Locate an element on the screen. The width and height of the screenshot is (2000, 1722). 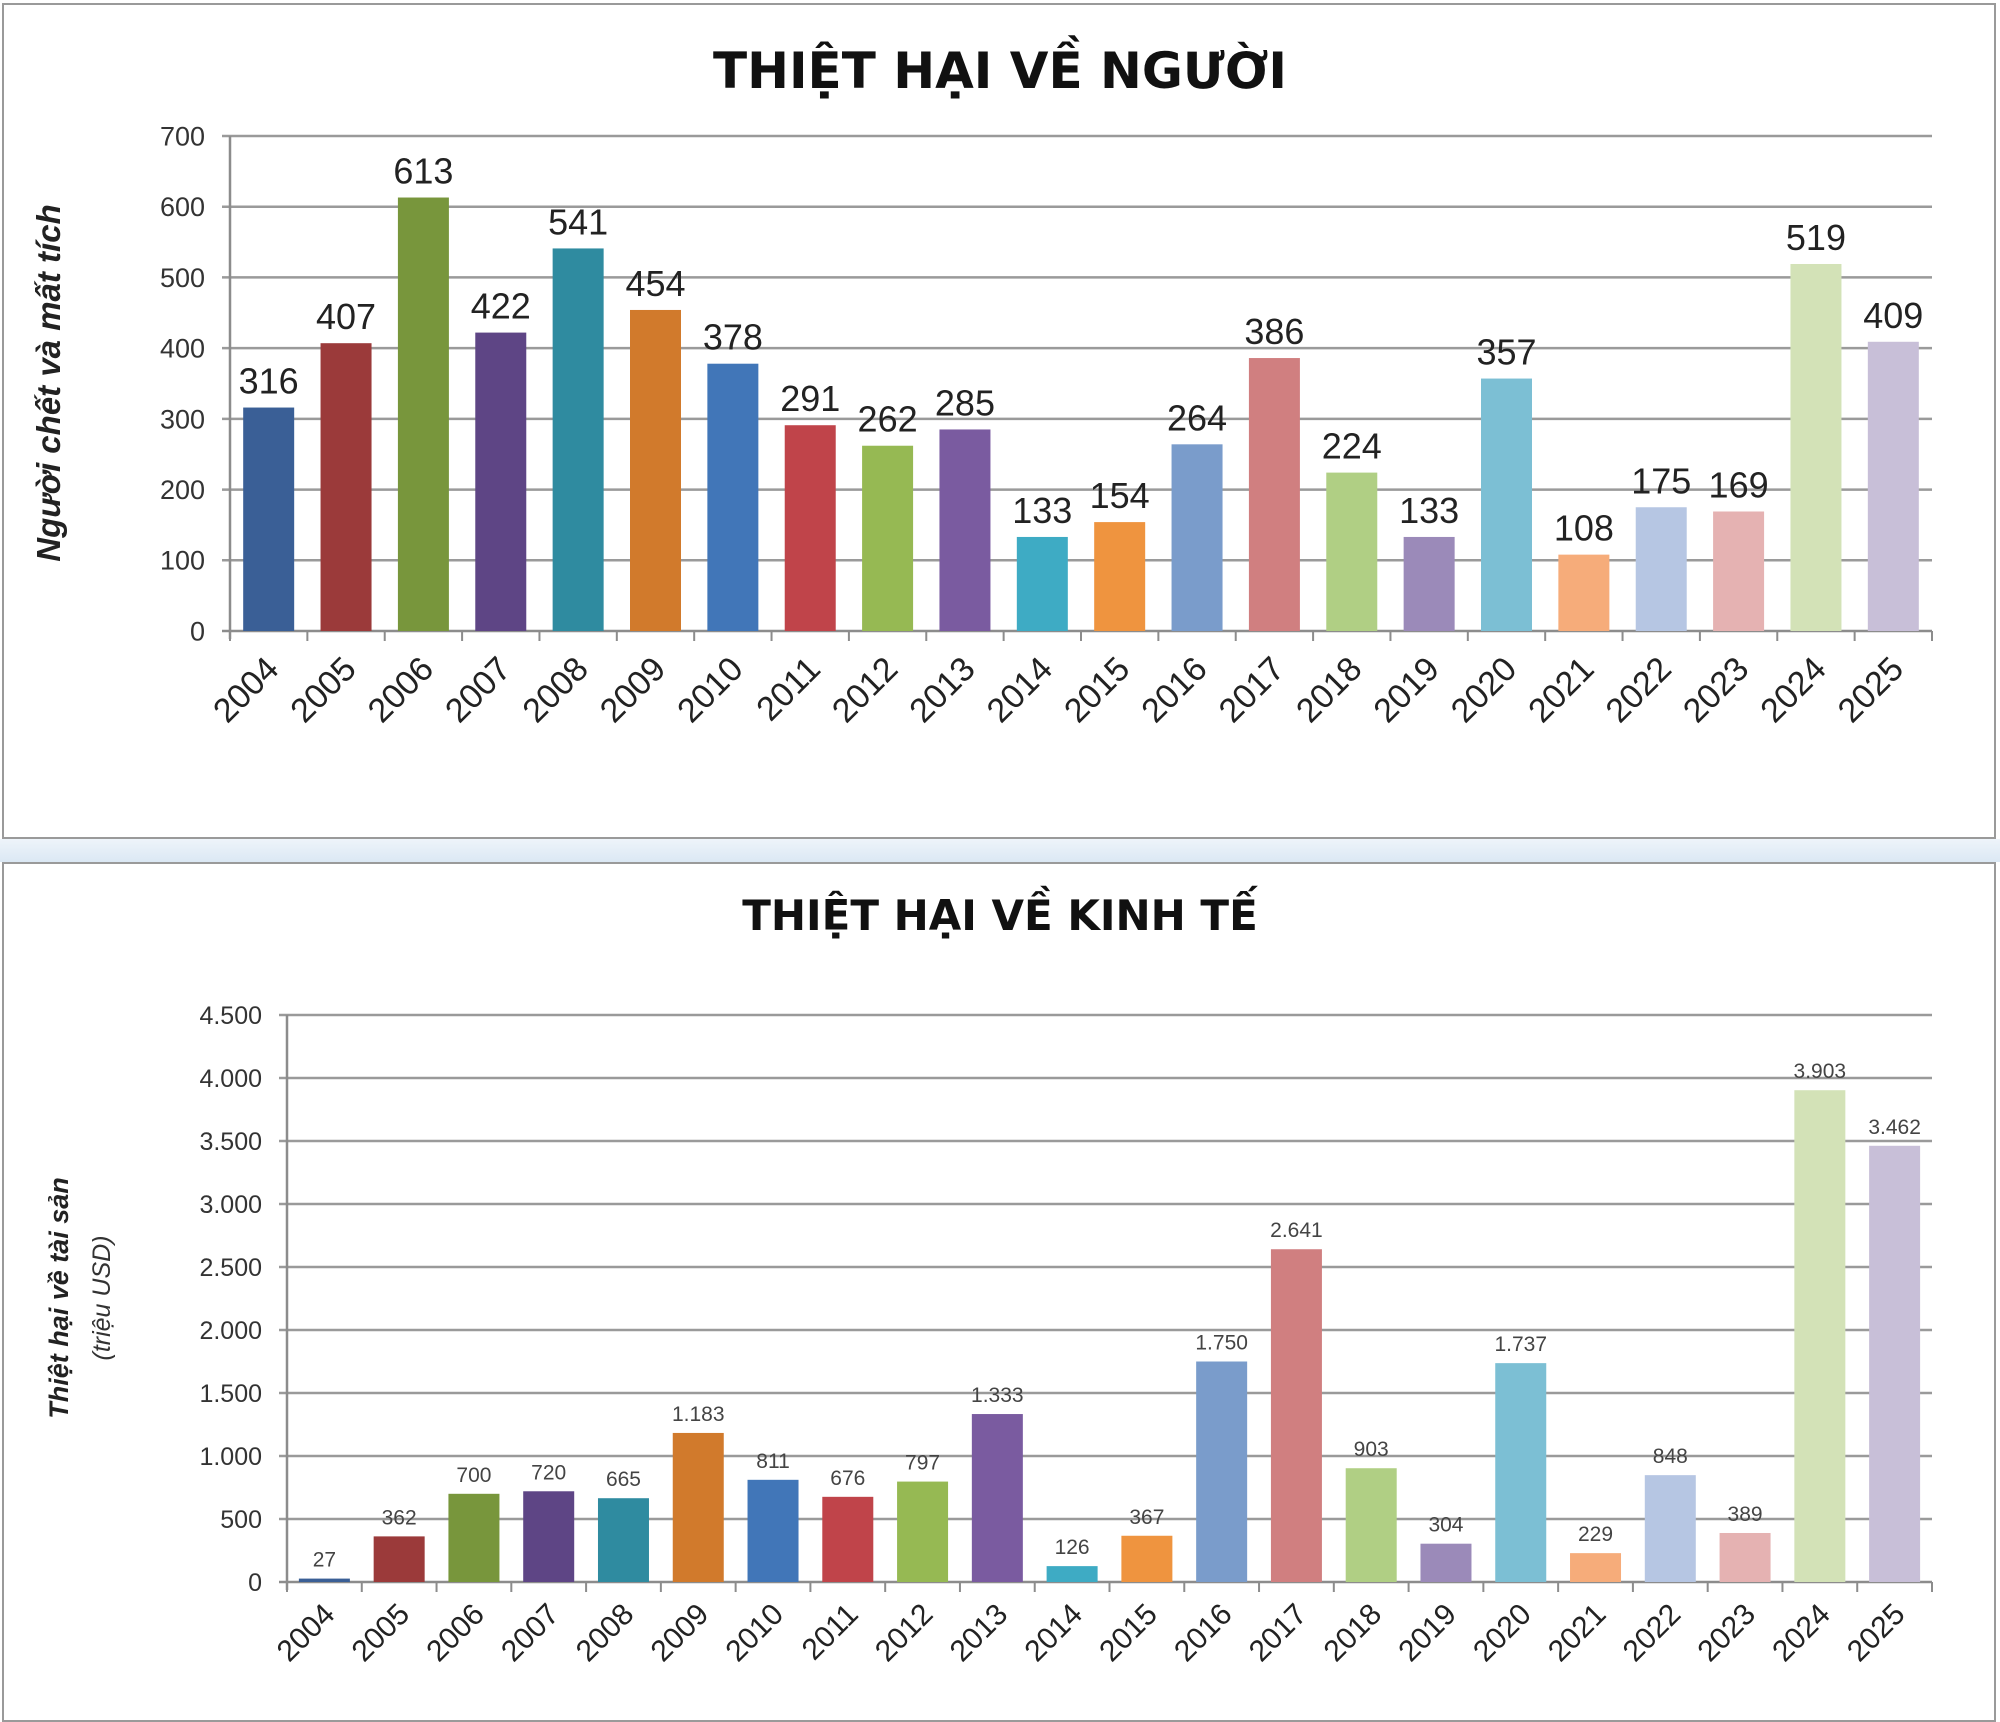
chart-2-y-tick-label: 2.000 is located at coordinates (230, 1331).